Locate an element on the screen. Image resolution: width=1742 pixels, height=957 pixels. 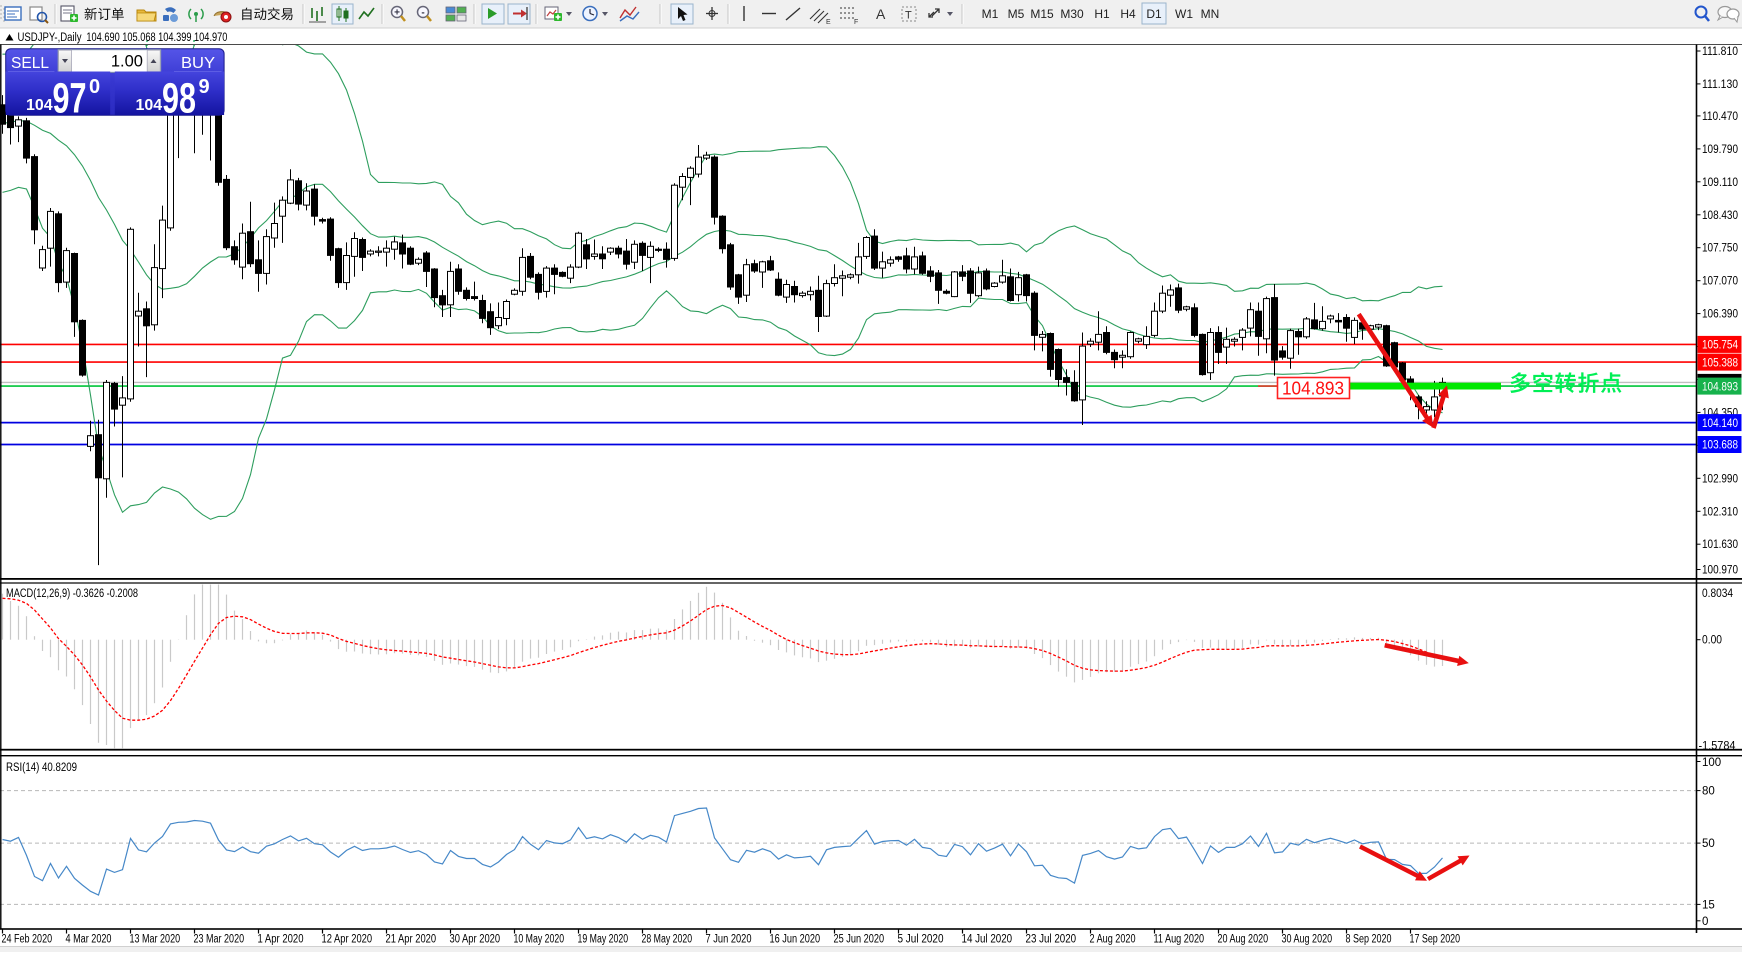
svg-text: 10 May 2020 is located at coordinates (539, 940).